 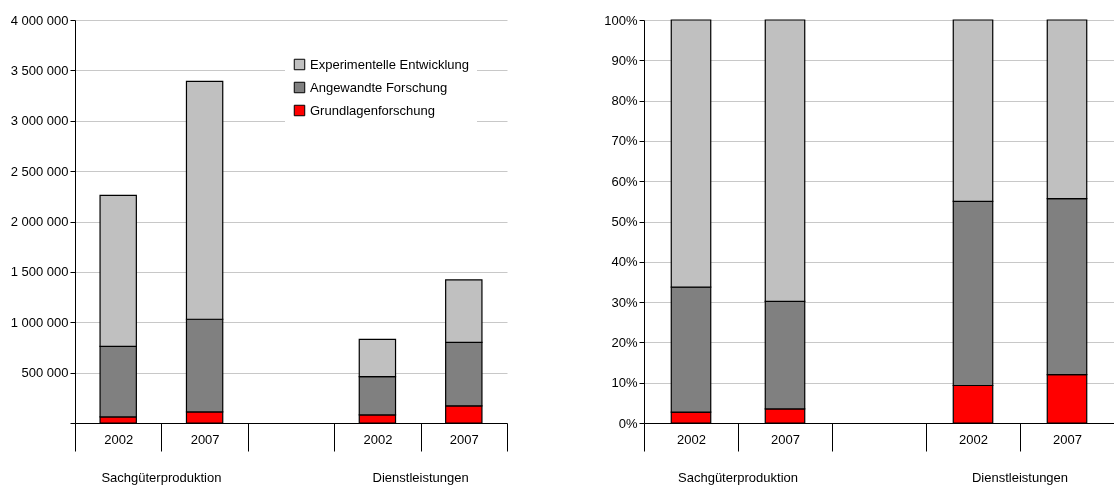 What do you see at coordinates (45, 373) in the screenshot?
I see `y-tick-label: 500 000` at bounding box center [45, 373].